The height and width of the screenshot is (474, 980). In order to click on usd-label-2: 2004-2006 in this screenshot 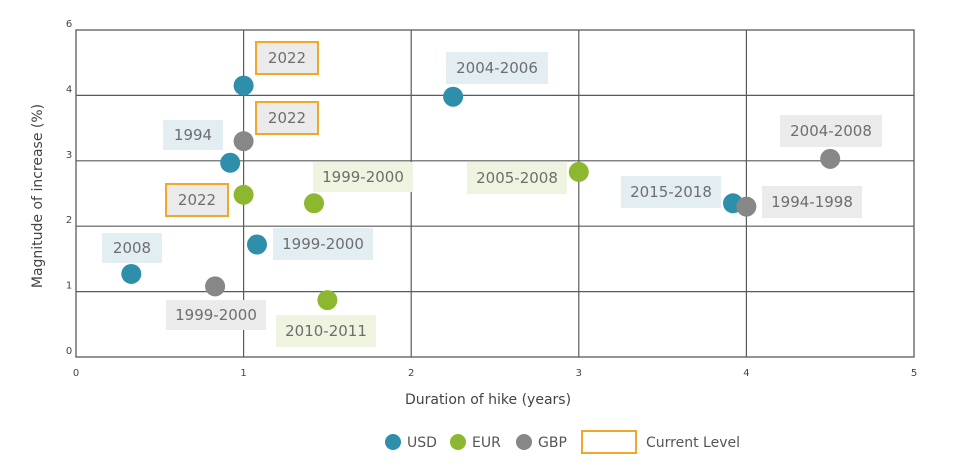, I will do `click(497, 68)`.